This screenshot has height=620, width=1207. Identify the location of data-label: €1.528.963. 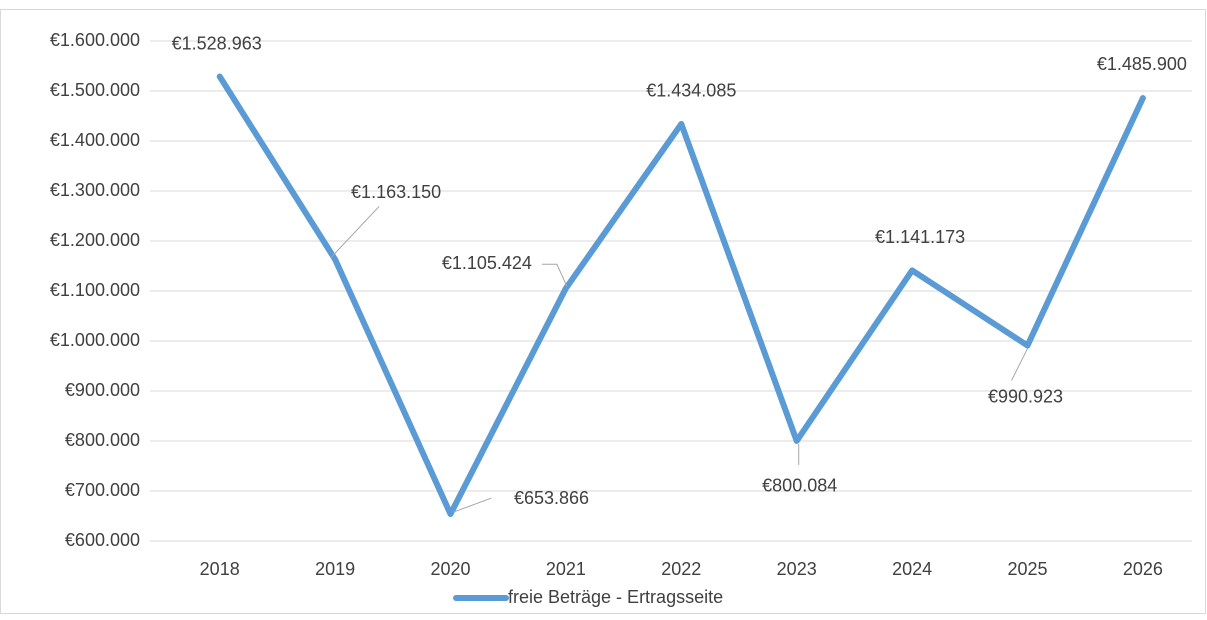
(217, 43).